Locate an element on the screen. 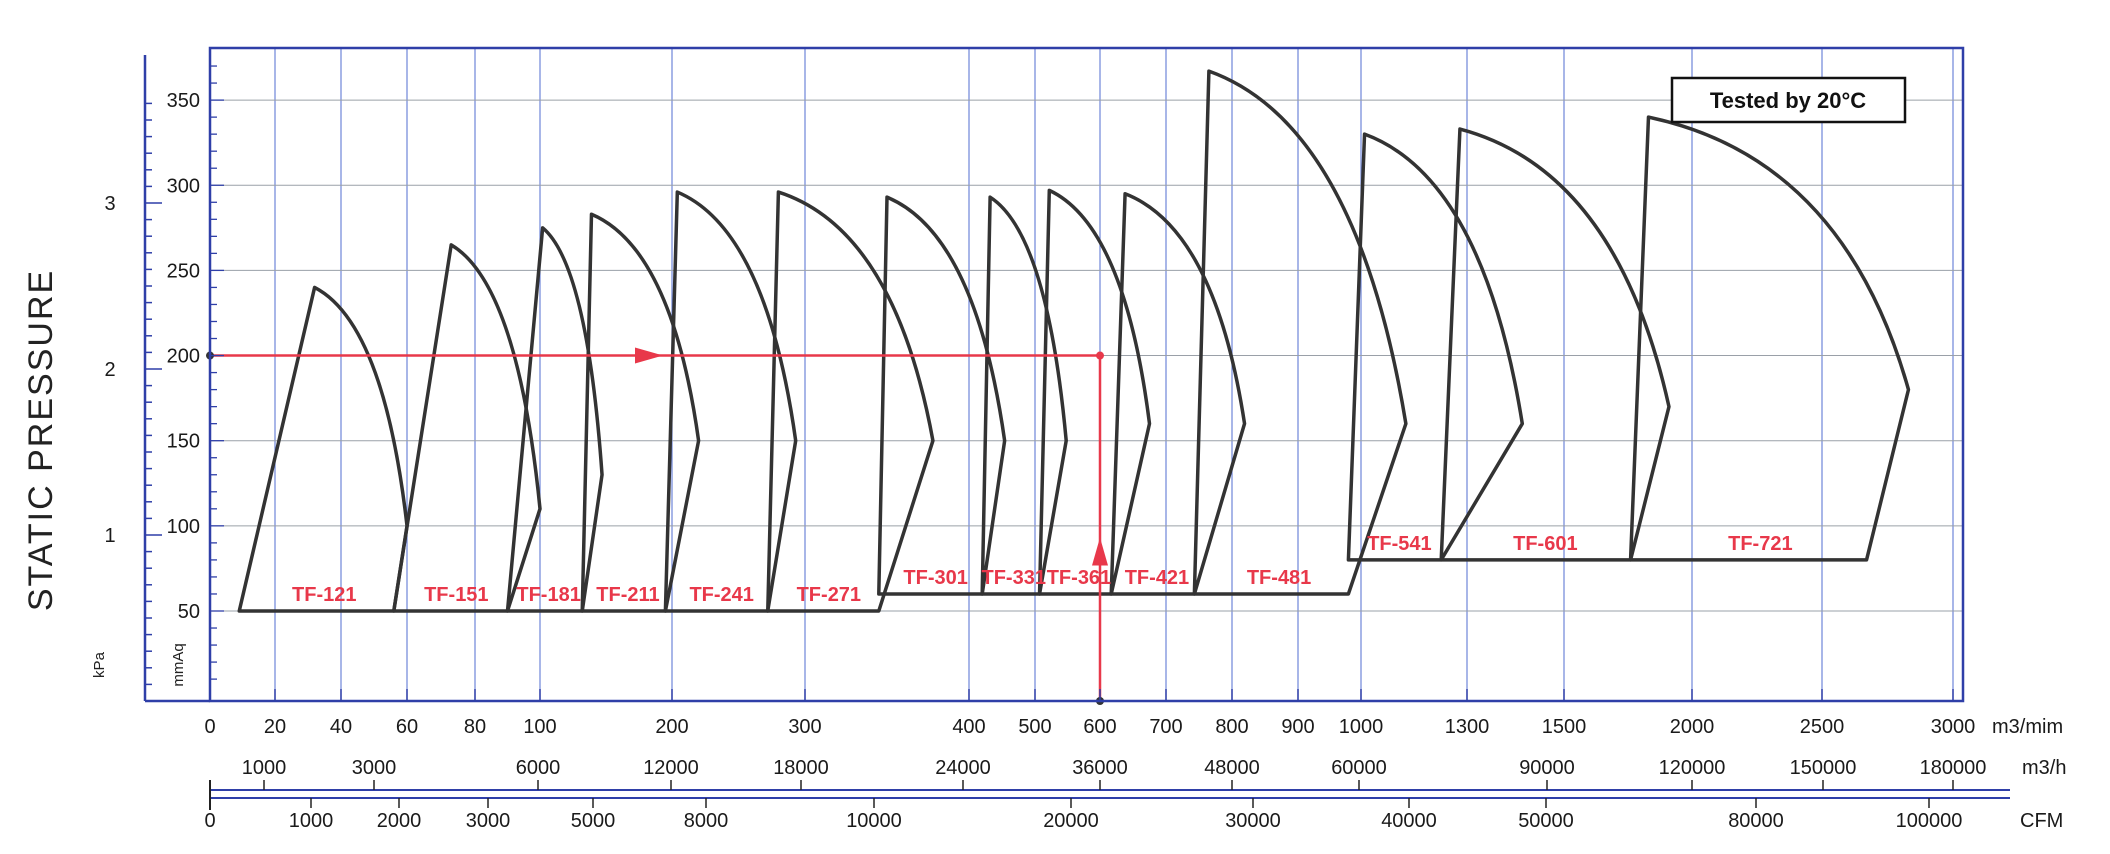  y-axis-label: STATIC PRESSURE is located at coordinates (41, 440).